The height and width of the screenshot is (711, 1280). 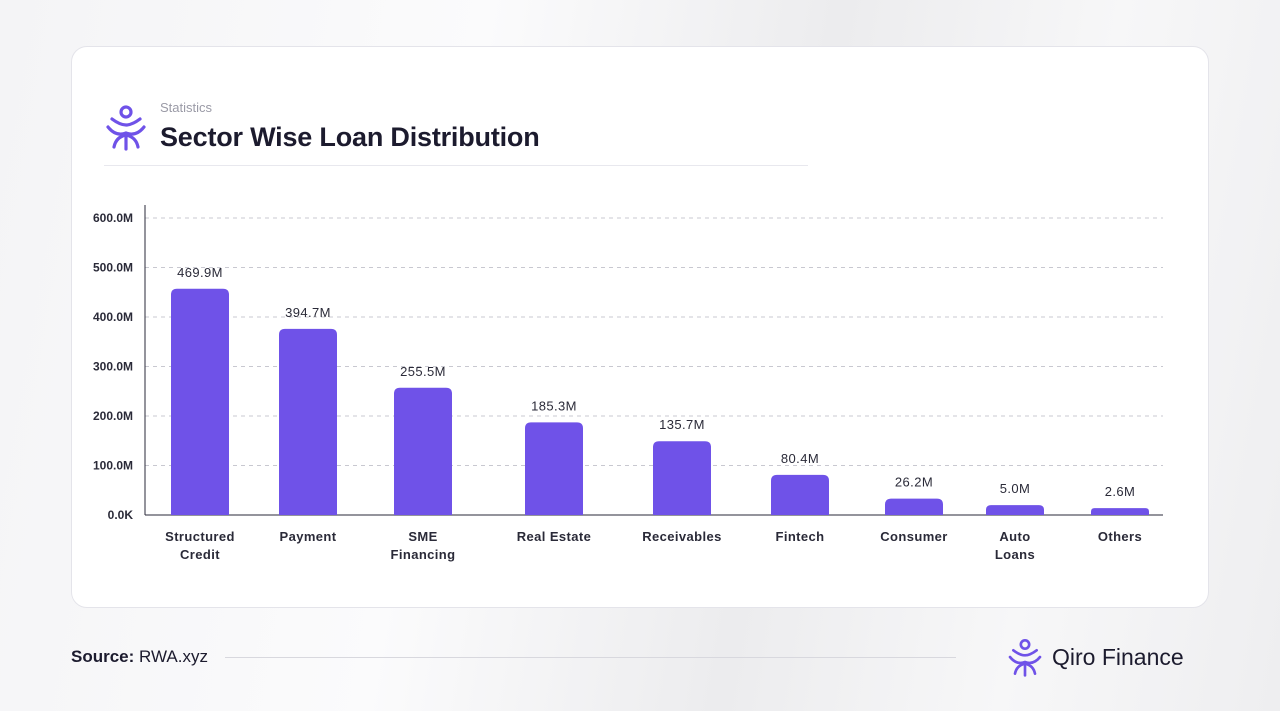 What do you see at coordinates (350, 137) in the screenshot?
I see `chart-title: Sector Wise Loan Distribution` at bounding box center [350, 137].